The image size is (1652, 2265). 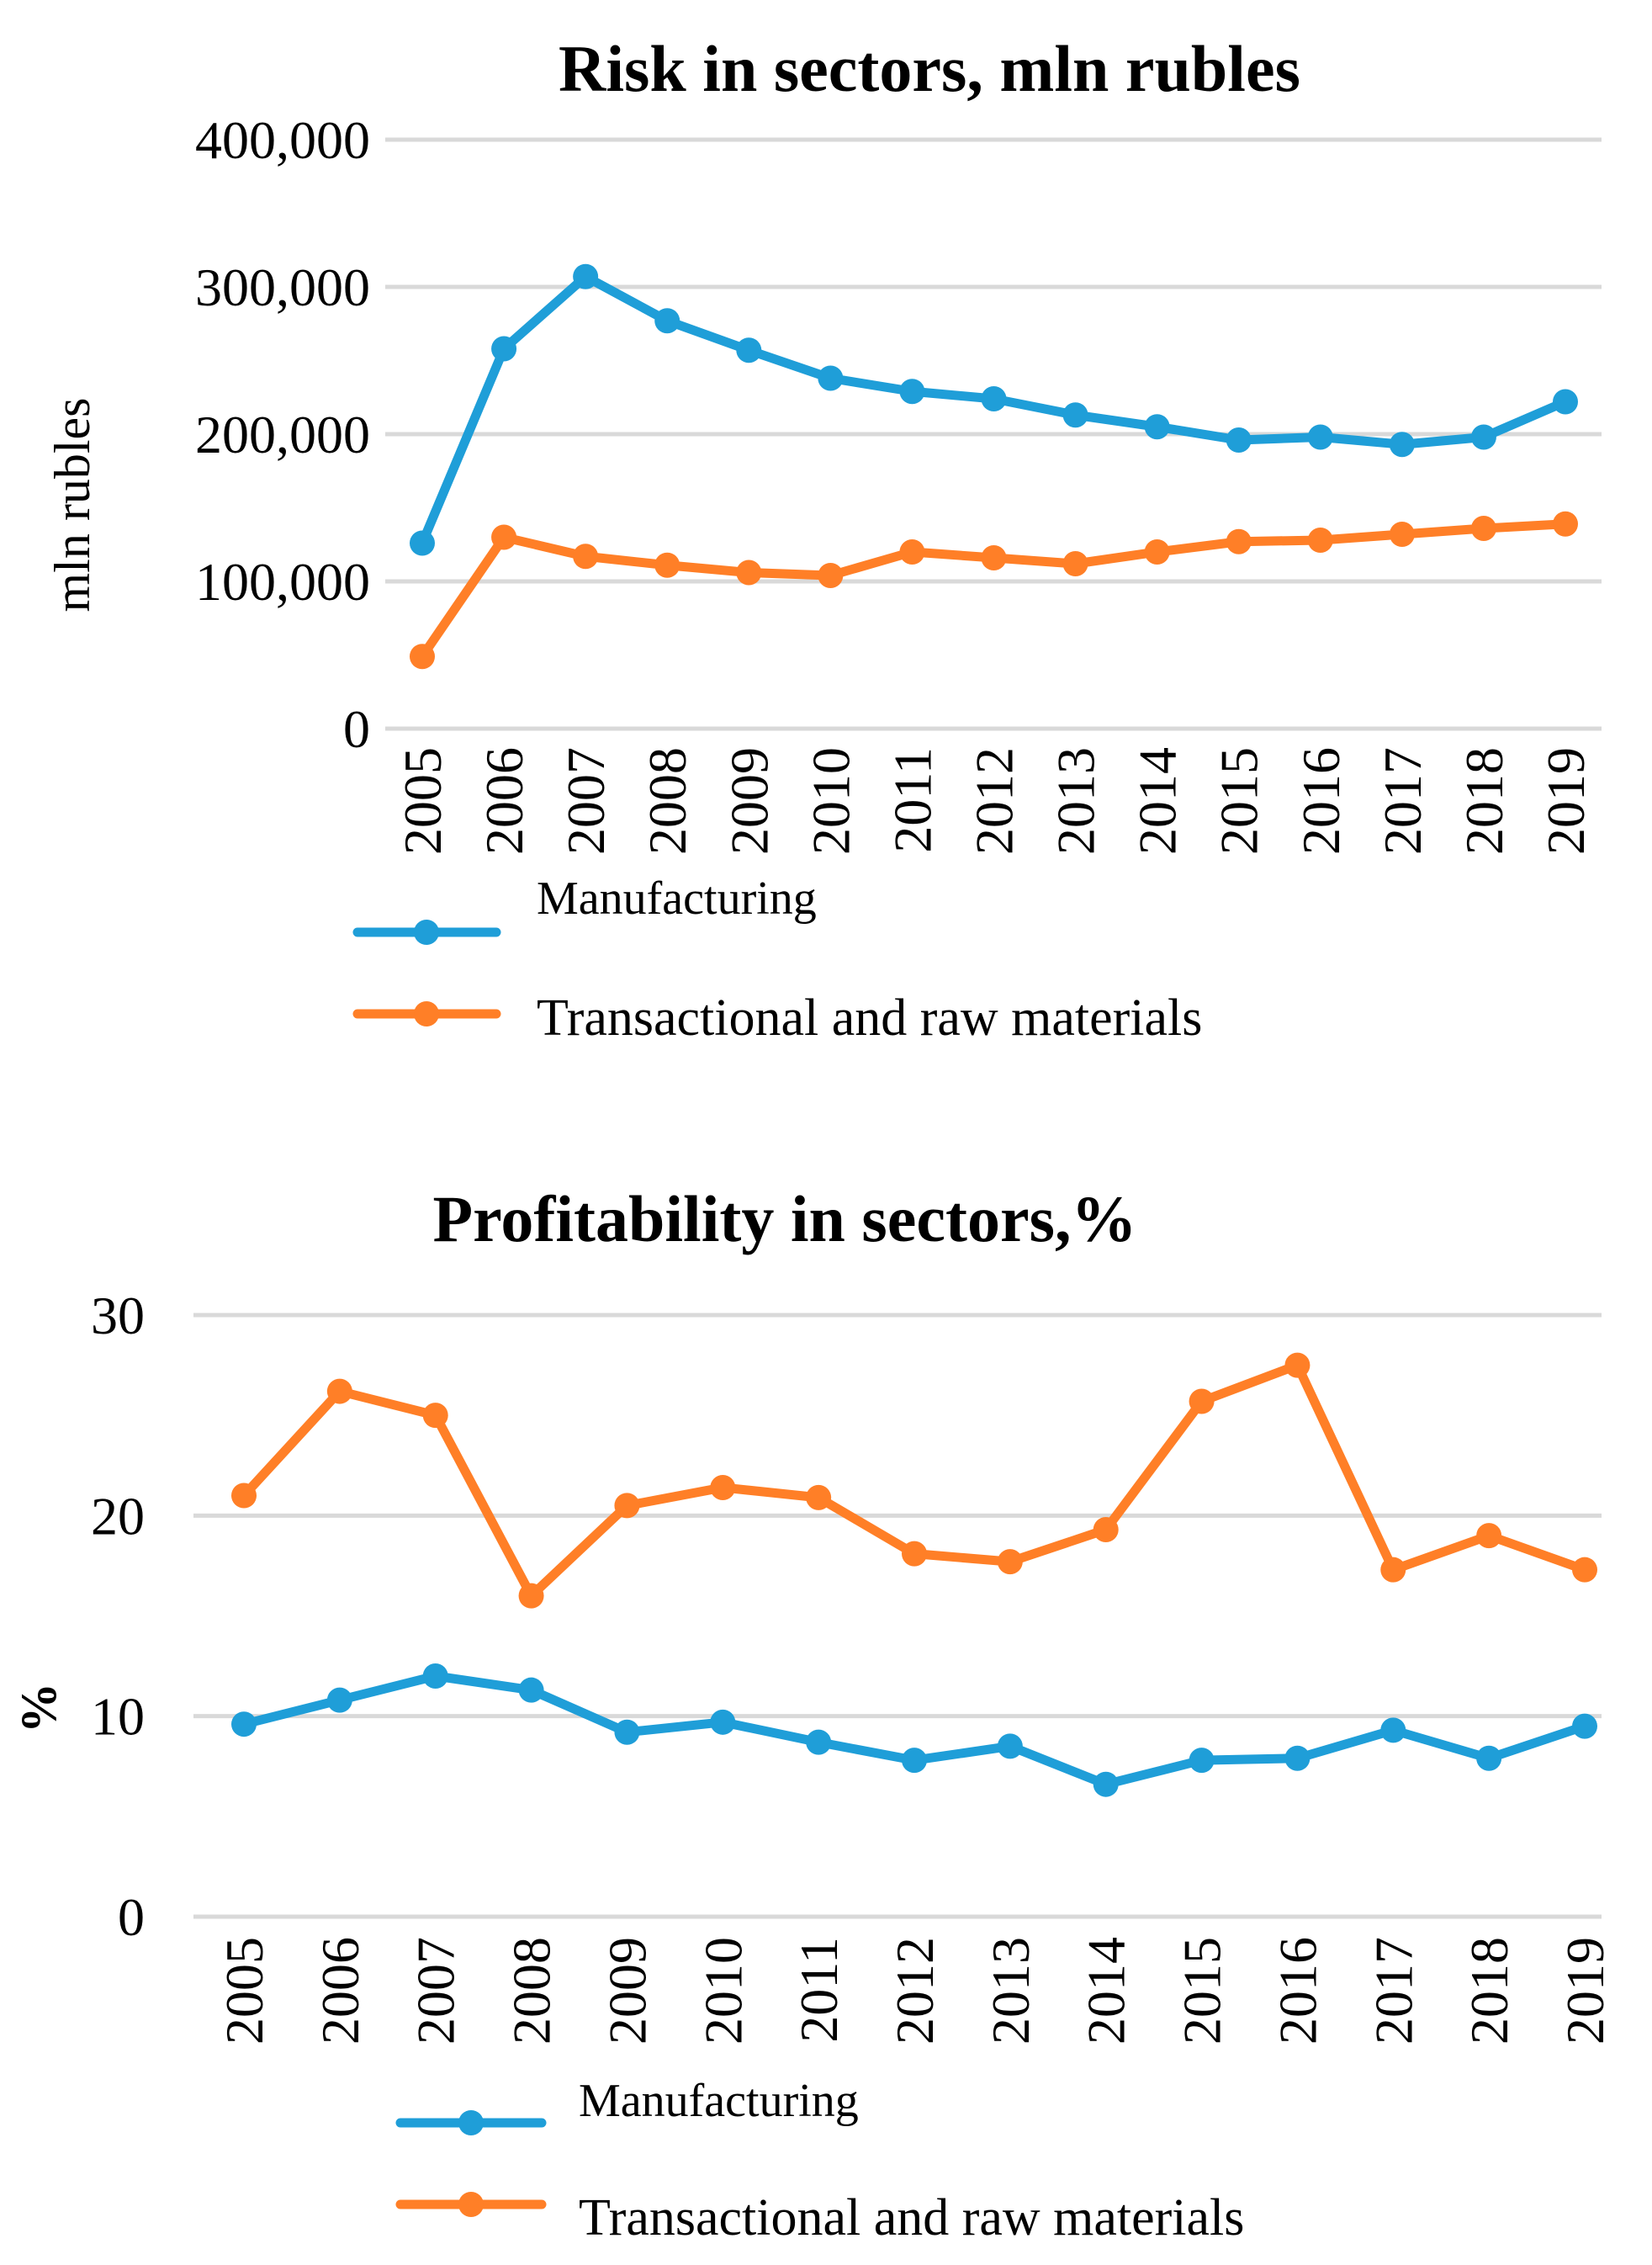 What do you see at coordinates (785, 1218) in the screenshot?
I see `chart-title: Profitability in sectors,%` at bounding box center [785, 1218].